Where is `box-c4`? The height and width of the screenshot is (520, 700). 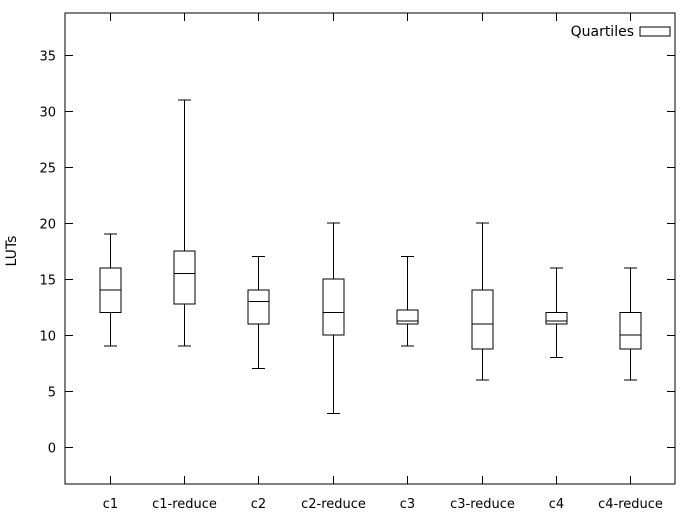 box-c4 is located at coordinates (556, 312).